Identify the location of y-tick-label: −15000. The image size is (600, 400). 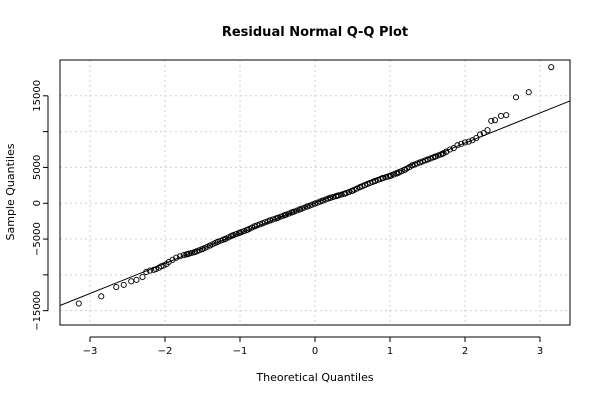
(37, 311).